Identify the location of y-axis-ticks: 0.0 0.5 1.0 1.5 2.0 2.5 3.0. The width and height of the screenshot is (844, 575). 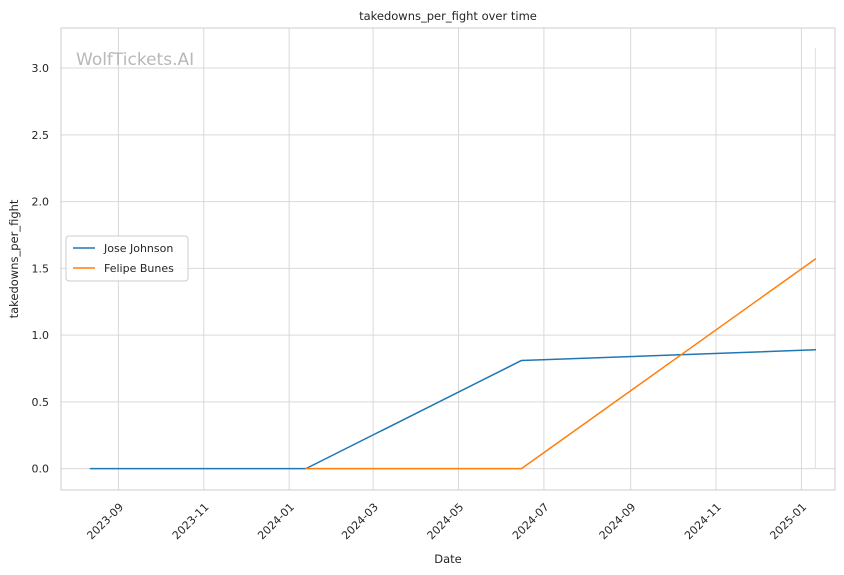
(41, 269).